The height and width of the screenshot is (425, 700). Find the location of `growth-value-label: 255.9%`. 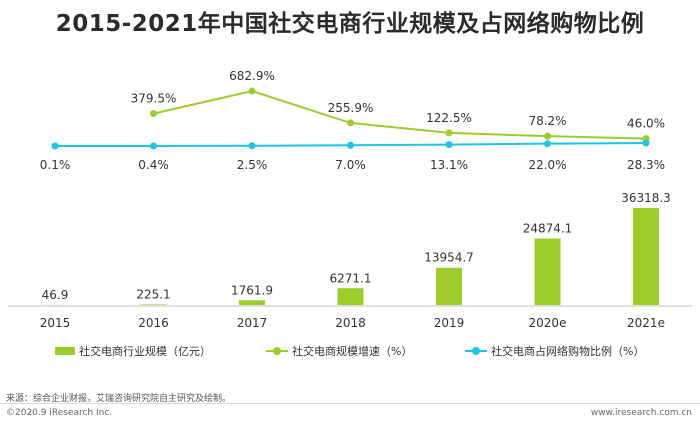

growth-value-label: 255.9% is located at coordinates (351, 108).